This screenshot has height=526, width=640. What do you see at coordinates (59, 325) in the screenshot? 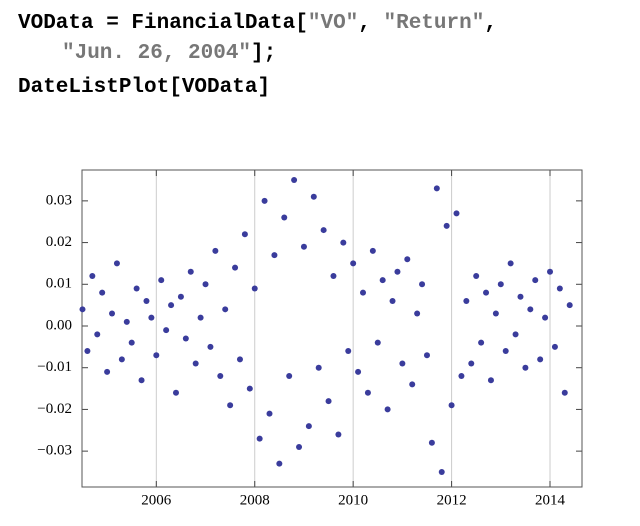
I see `y-tick-label: 0.00` at bounding box center [59, 325].